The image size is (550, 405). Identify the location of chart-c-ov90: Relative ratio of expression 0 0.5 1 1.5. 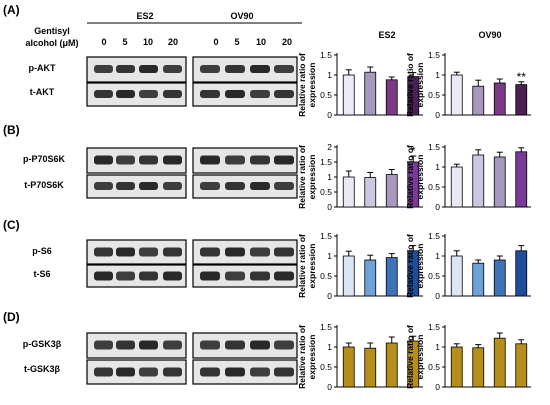
(468, 266).